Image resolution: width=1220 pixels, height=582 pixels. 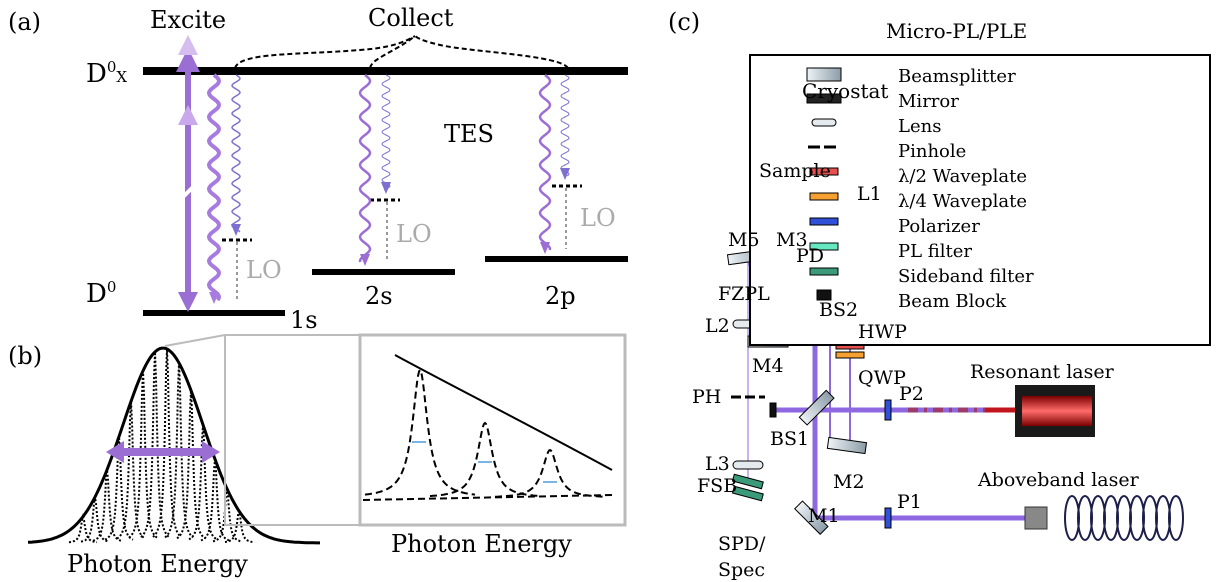 I want to click on component-label: P1, so click(x=909, y=502).